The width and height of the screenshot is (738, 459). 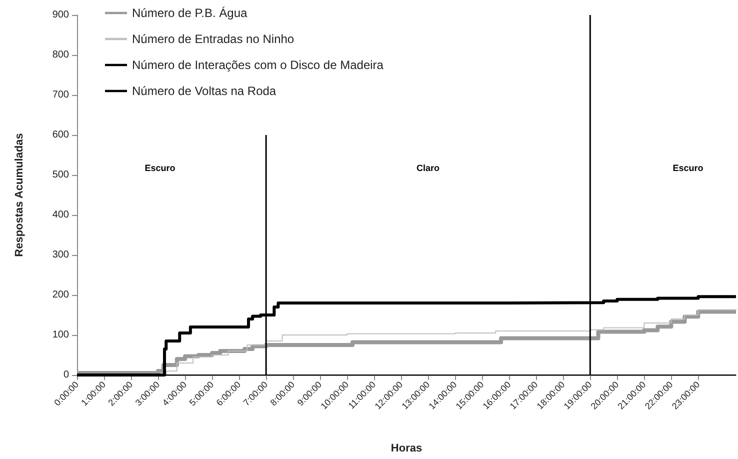 I want to click on x-axis-title: Horas, so click(x=406, y=448).